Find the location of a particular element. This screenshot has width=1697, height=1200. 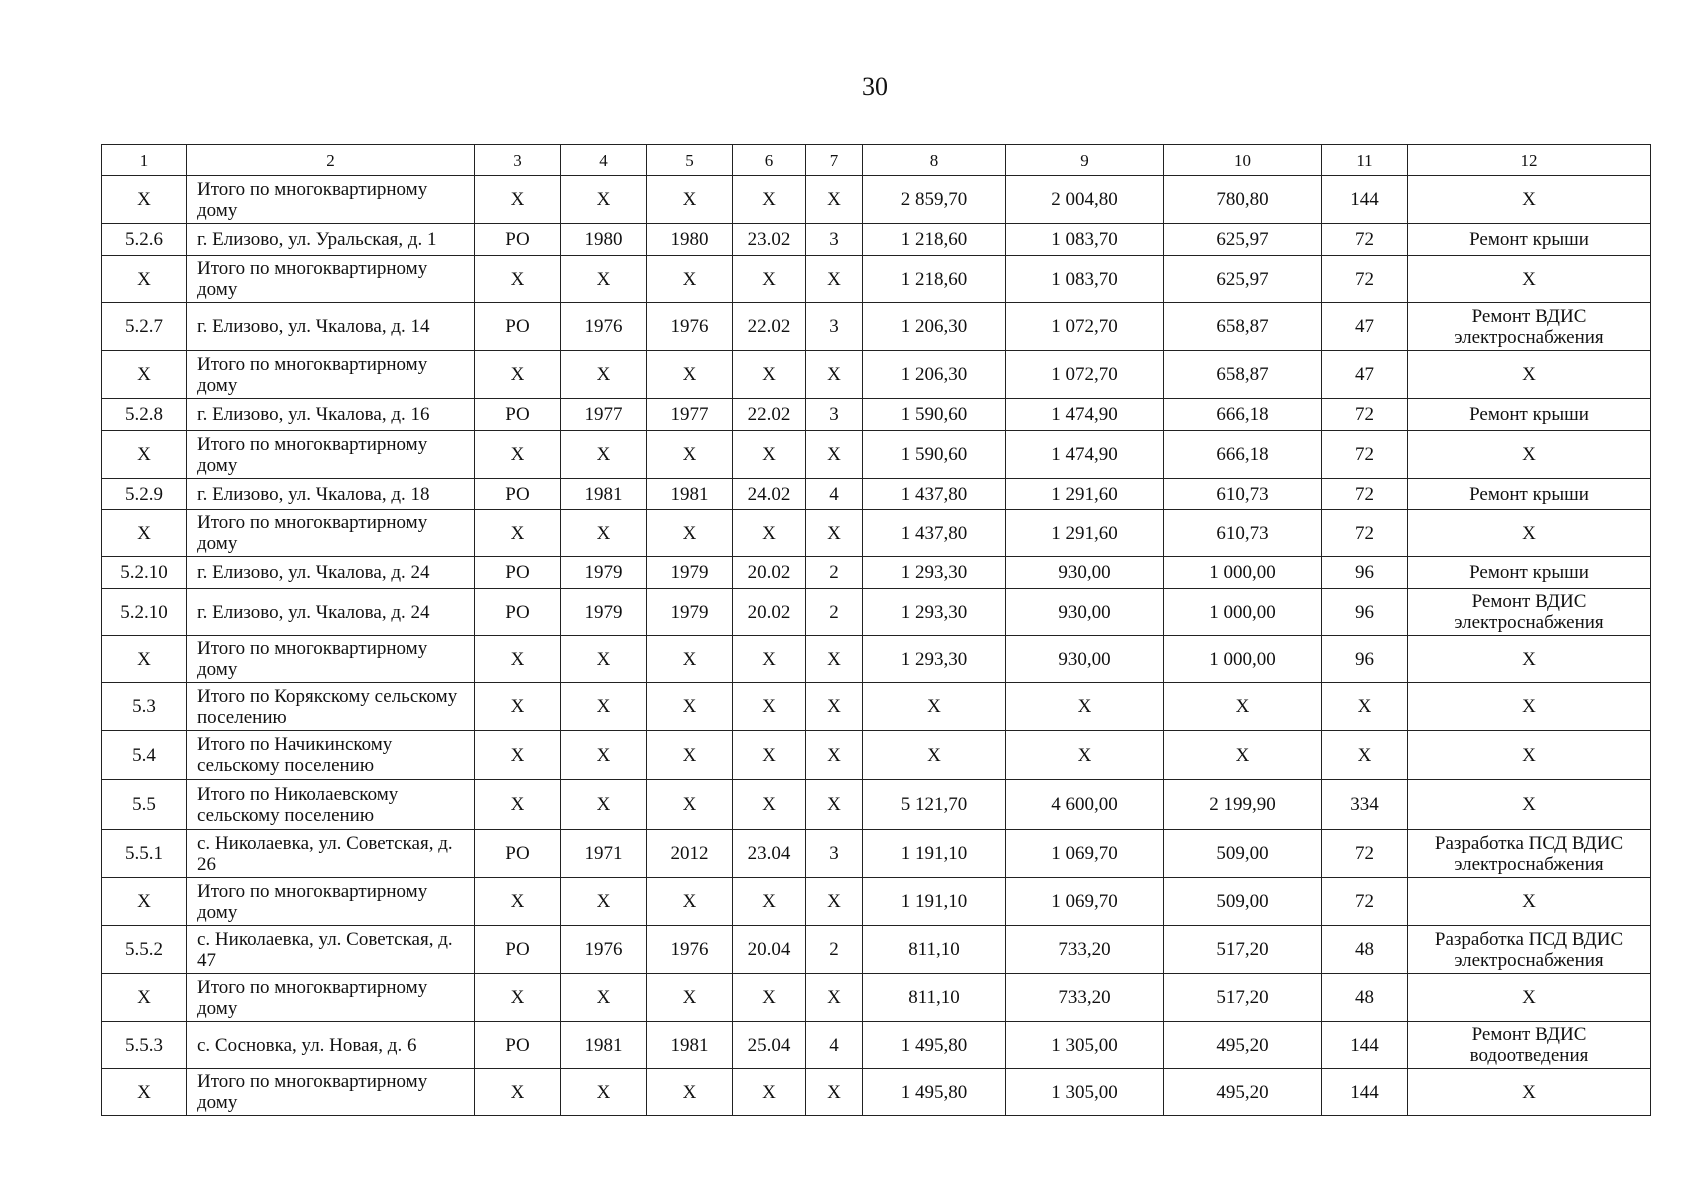

table-cell: 1979 is located at coordinates (689, 572).